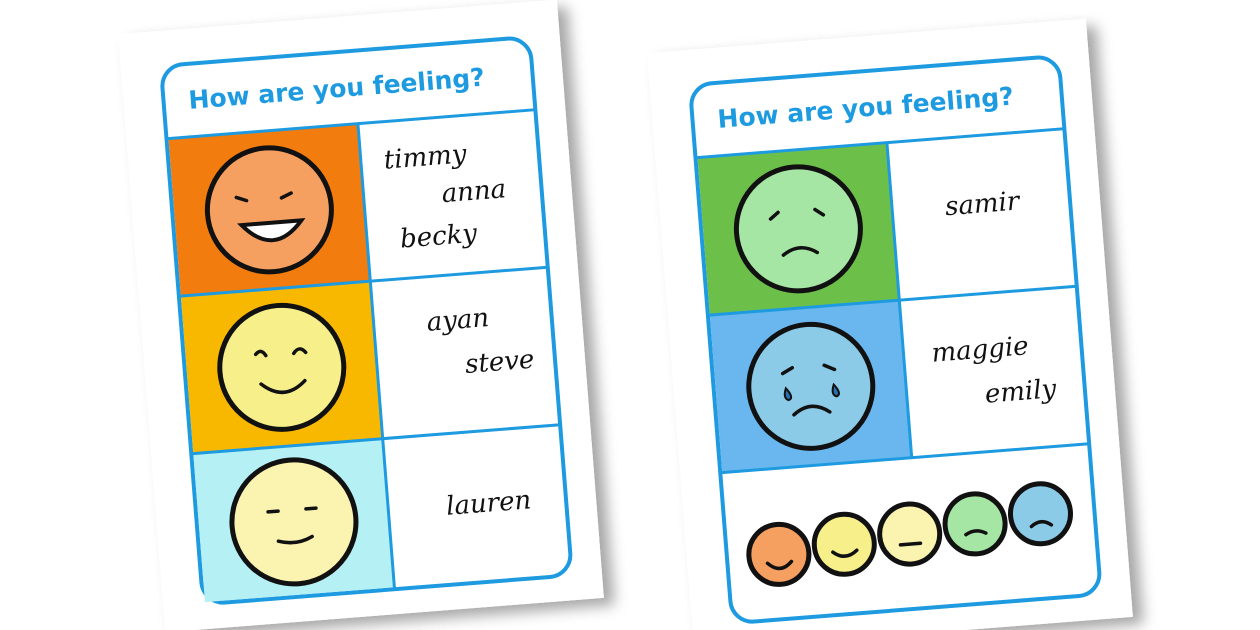  Describe the element at coordinates (811, 386) in the screenshot. I see `face-crying` at that location.